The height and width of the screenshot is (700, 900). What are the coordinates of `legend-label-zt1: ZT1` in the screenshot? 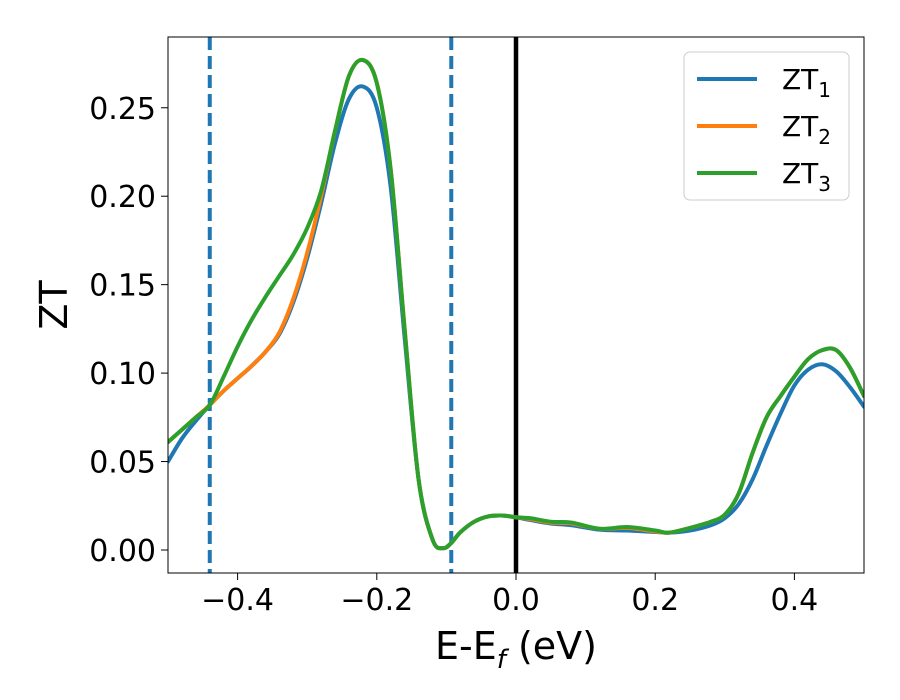 It's located at (806, 82).